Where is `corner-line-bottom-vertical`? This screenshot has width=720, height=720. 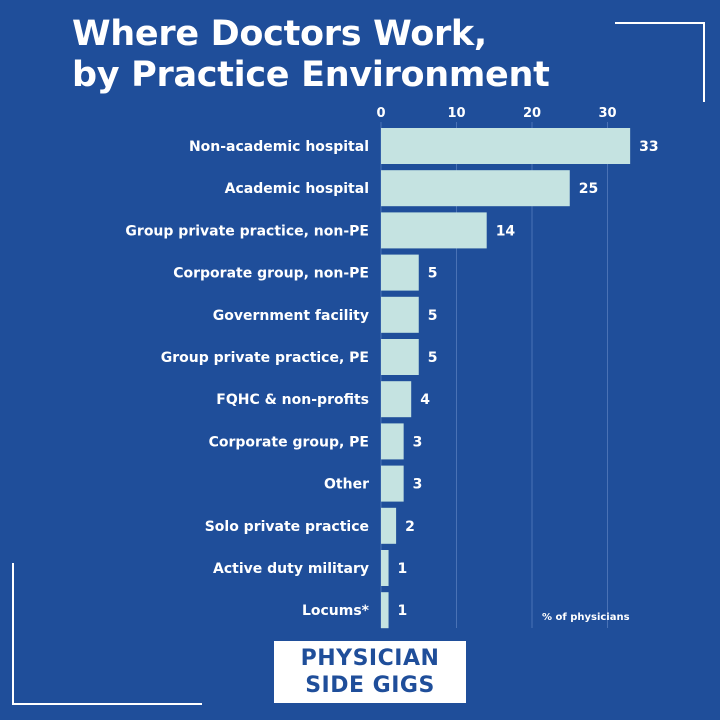 corner-line-bottom-vertical is located at coordinates (13, 634).